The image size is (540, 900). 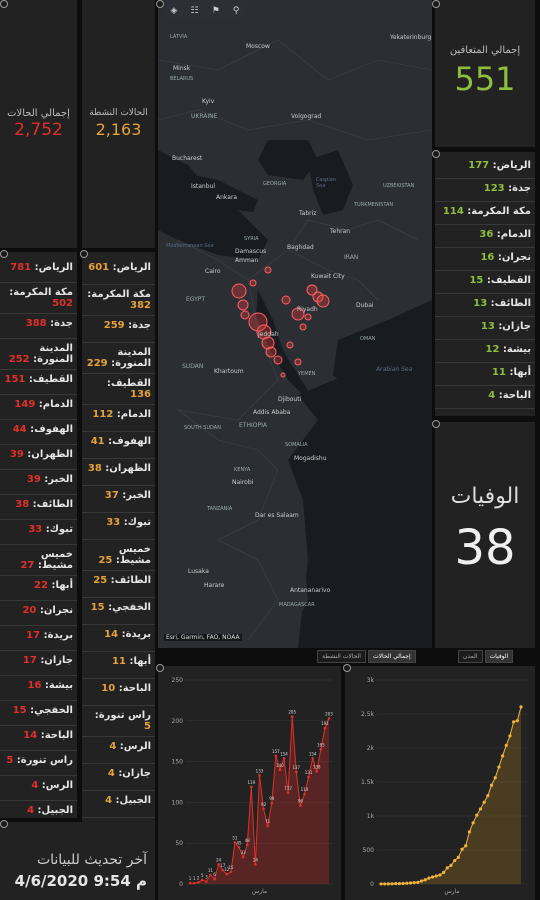 I want to click on list-item: الدمام: 112, so click(x=118, y=418).